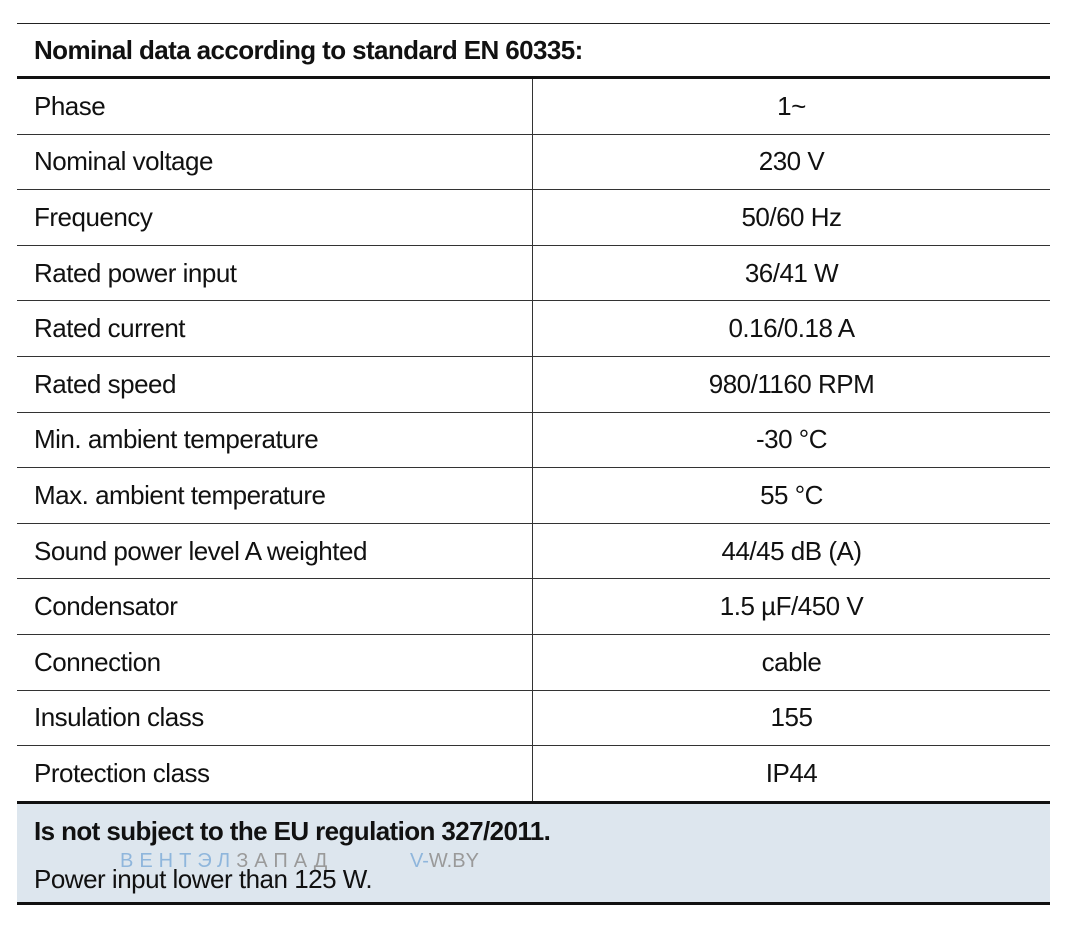 This screenshot has height=939, width=1070. What do you see at coordinates (791, 773) in the screenshot?
I see `row-value: IP44` at bounding box center [791, 773].